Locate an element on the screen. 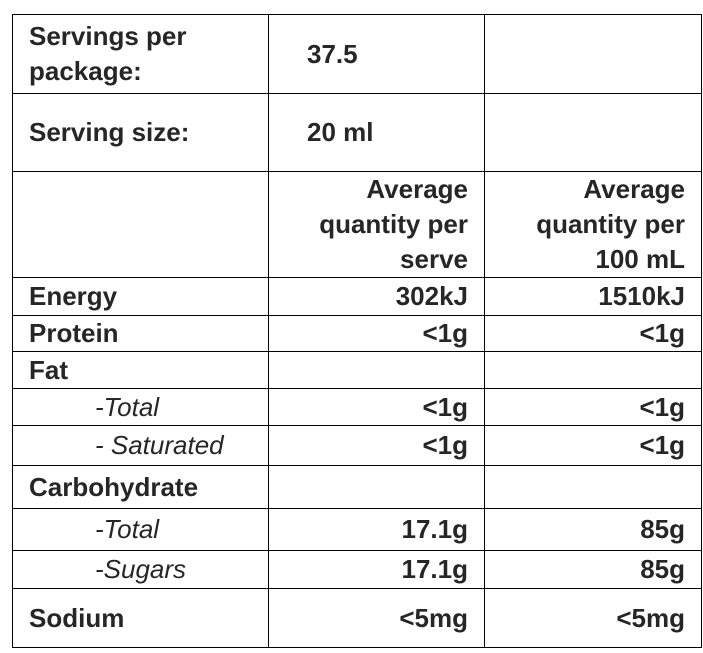 Image resolution: width=703 pixels, height=653 pixels. table-row: -Sugars 17.1g 85g is located at coordinates (357, 569).